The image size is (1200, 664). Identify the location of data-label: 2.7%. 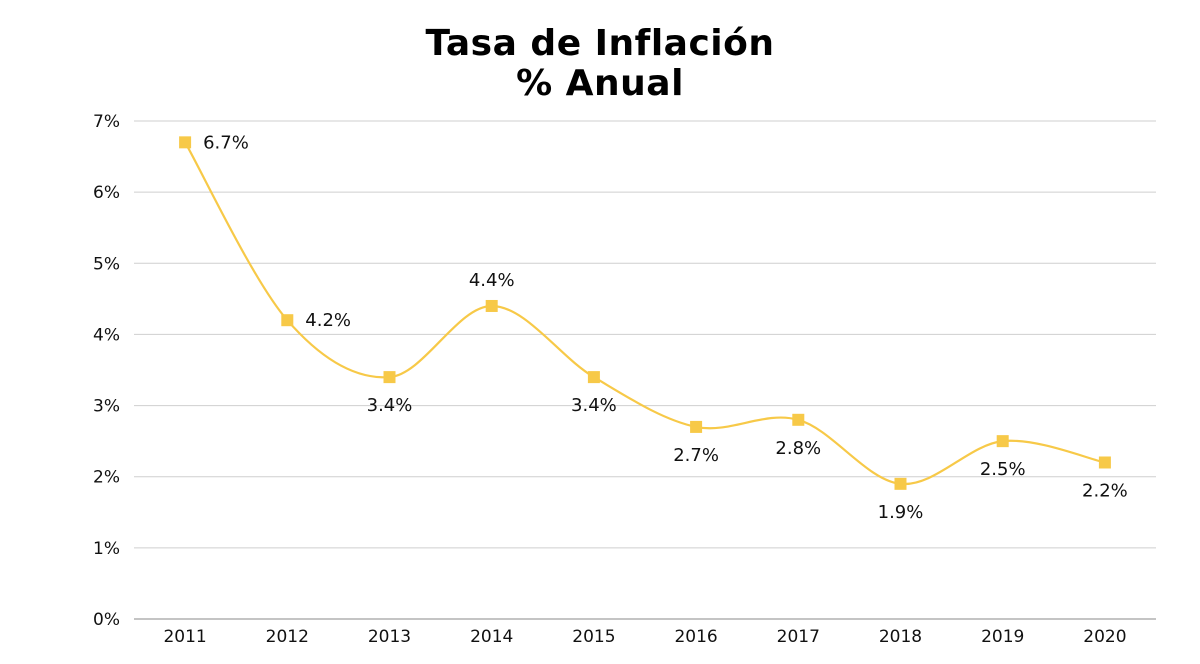
(696, 455).